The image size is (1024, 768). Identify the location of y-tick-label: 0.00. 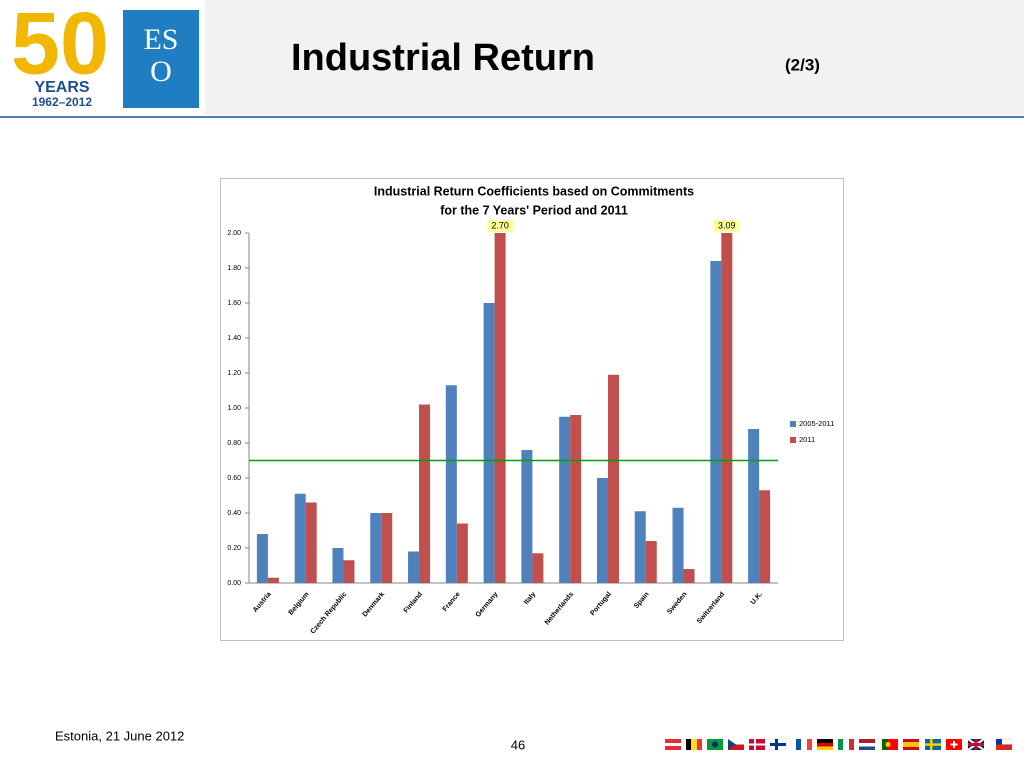
(234, 583).